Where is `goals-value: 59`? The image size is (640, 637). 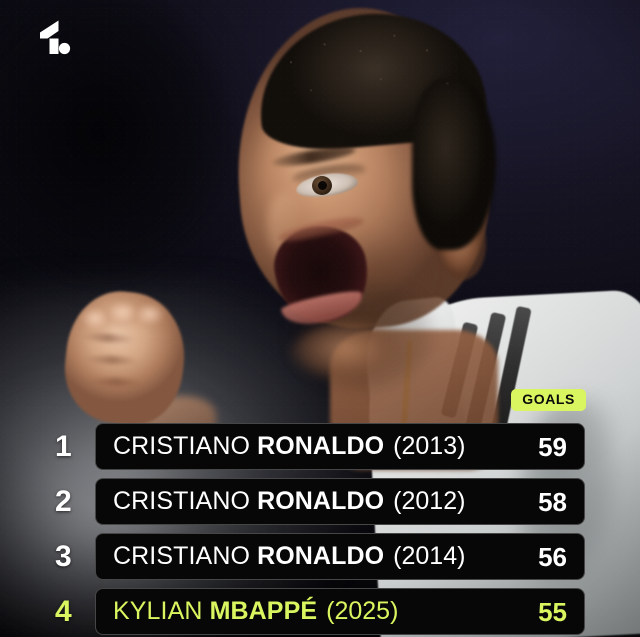 goals-value: 59 is located at coordinates (552, 446).